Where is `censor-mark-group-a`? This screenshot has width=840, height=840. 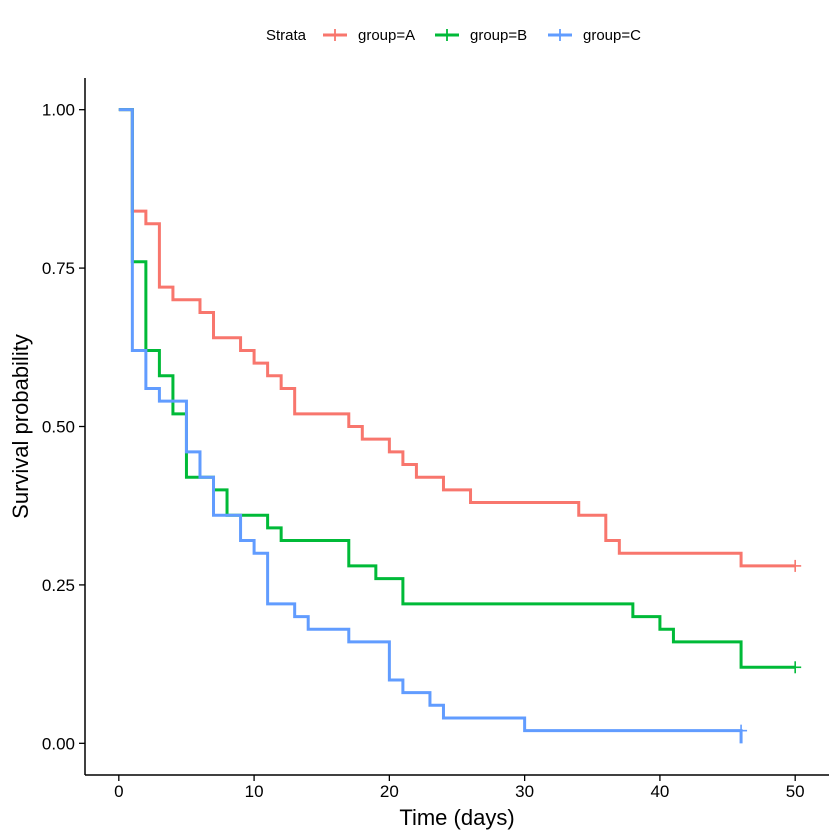
censor-mark-group-a is located at coordinates (795, 565).